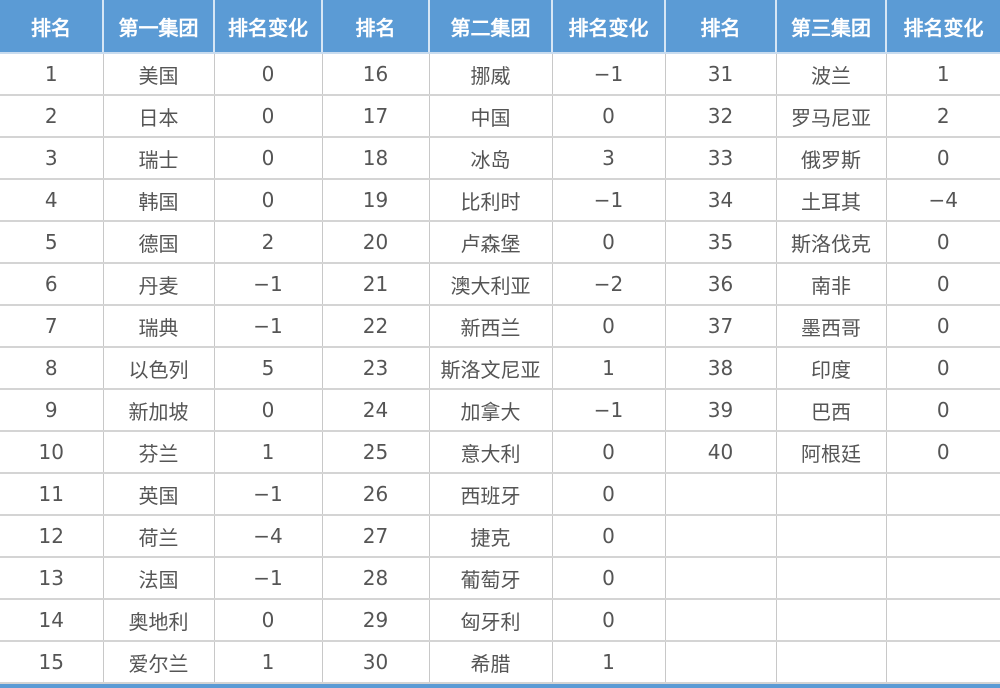 The width and height of the screenshot is (1000, 688). What do you see at coordinates (500, 158) in the screenshot?
I see `table-row: 3 瑞士 0 18 冰岛 3 33 俄罗斯 0` at bounding box center [500, 158].